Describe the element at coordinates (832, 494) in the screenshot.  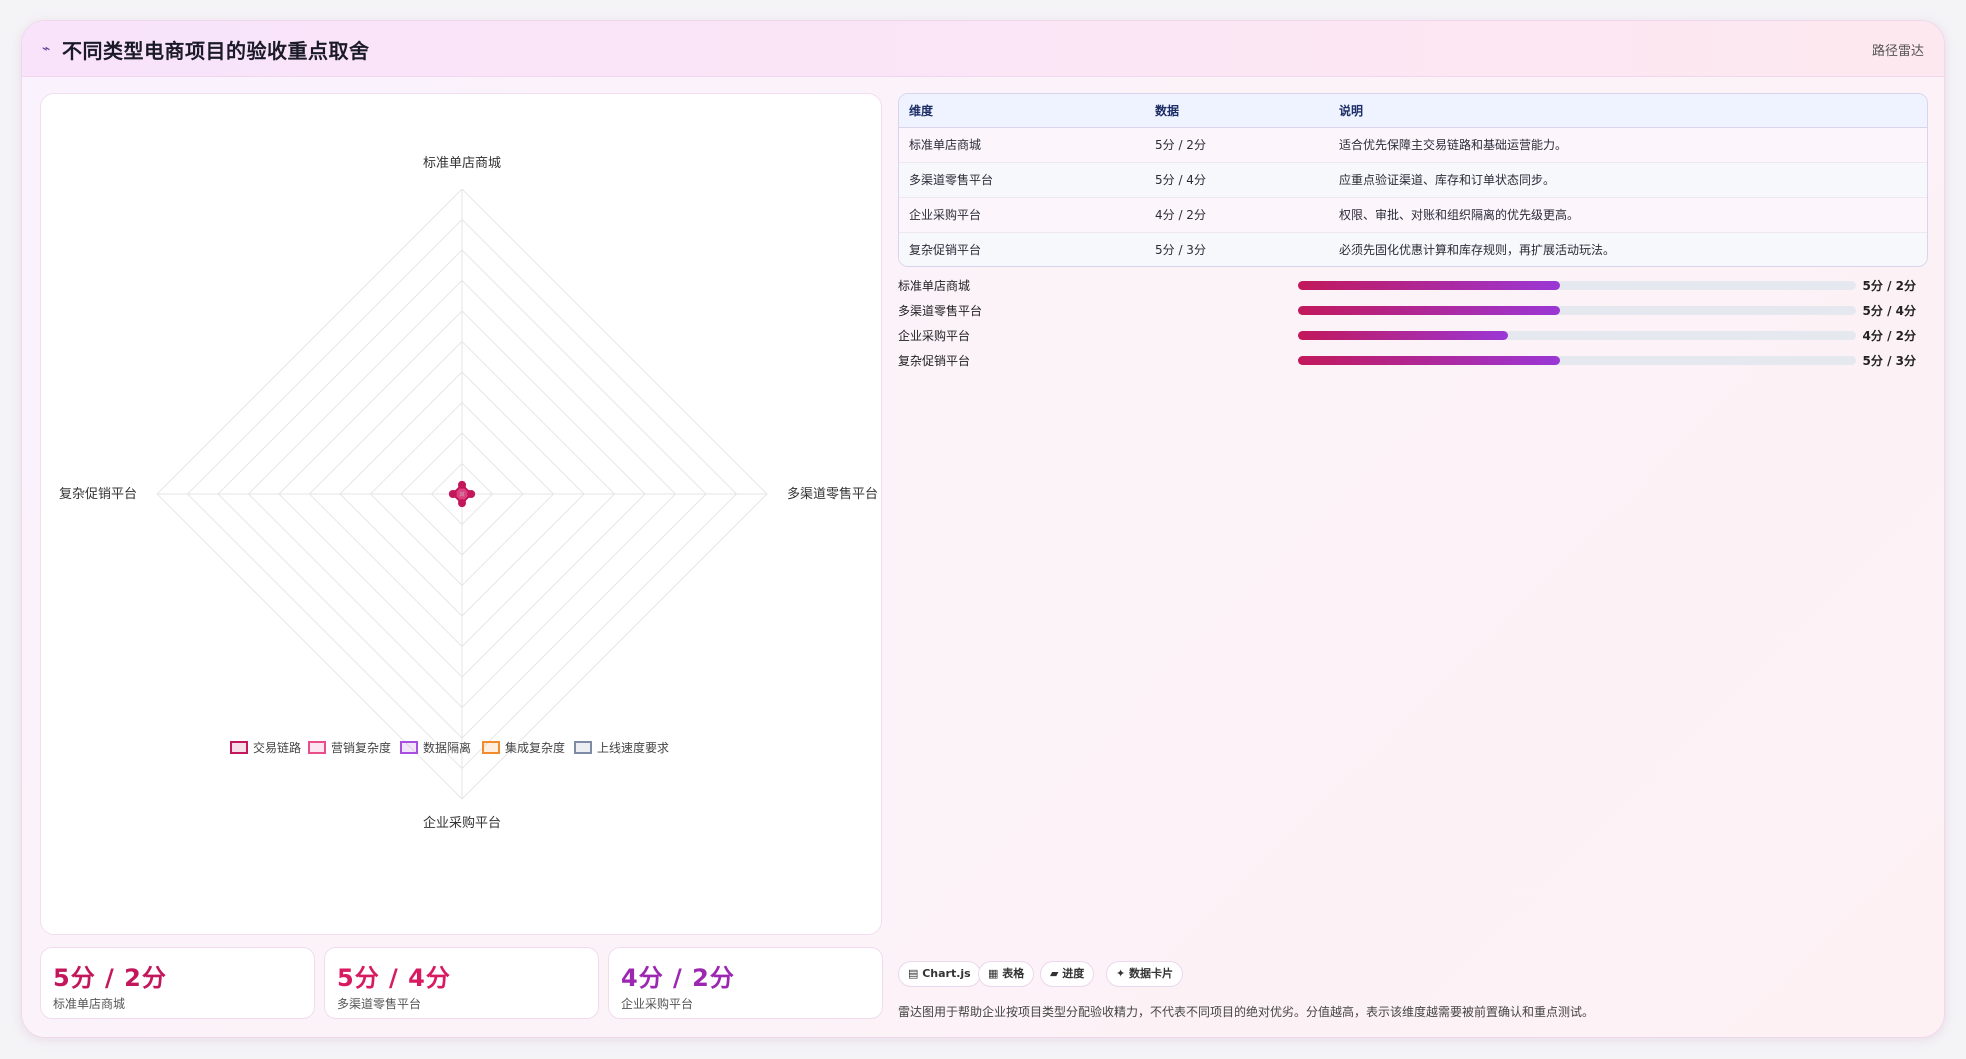
I see `axis-label: 多渠道零售平台` at that location.